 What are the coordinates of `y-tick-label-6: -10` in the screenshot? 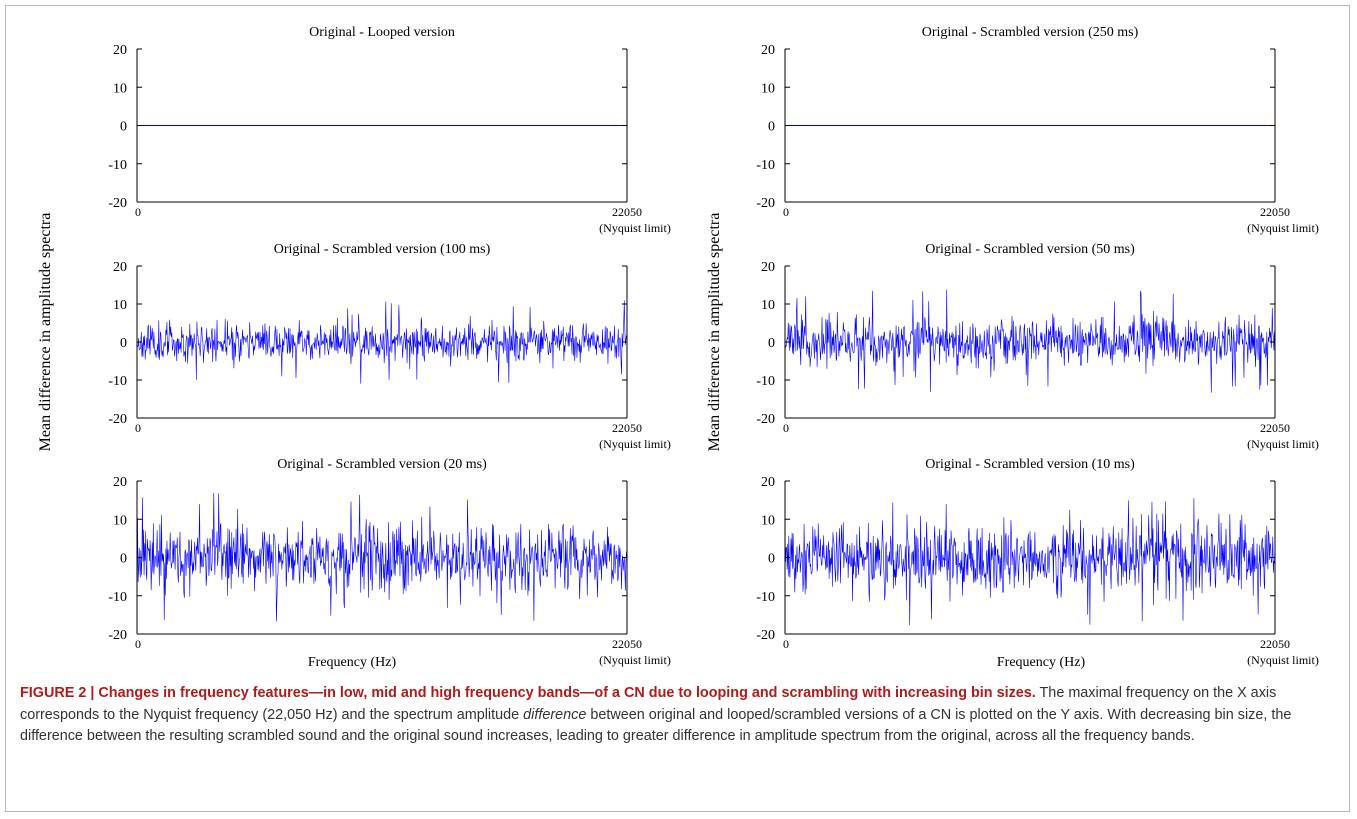 It's located at (765, 597).